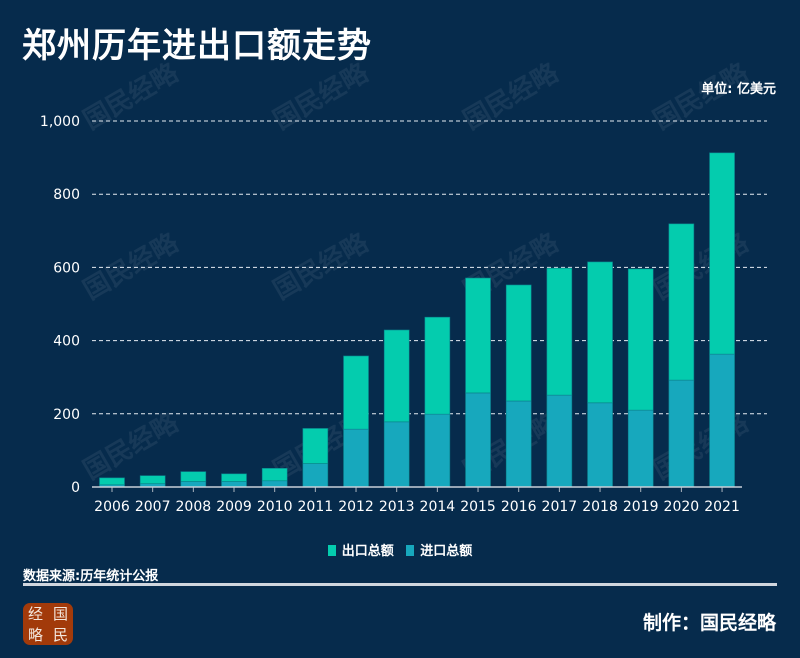 The image size is (800, 658). What do you see at coordinates (519, 507) in the screenshot?
I see `x-tick-label: 2016` at bounding box center [519, 507].